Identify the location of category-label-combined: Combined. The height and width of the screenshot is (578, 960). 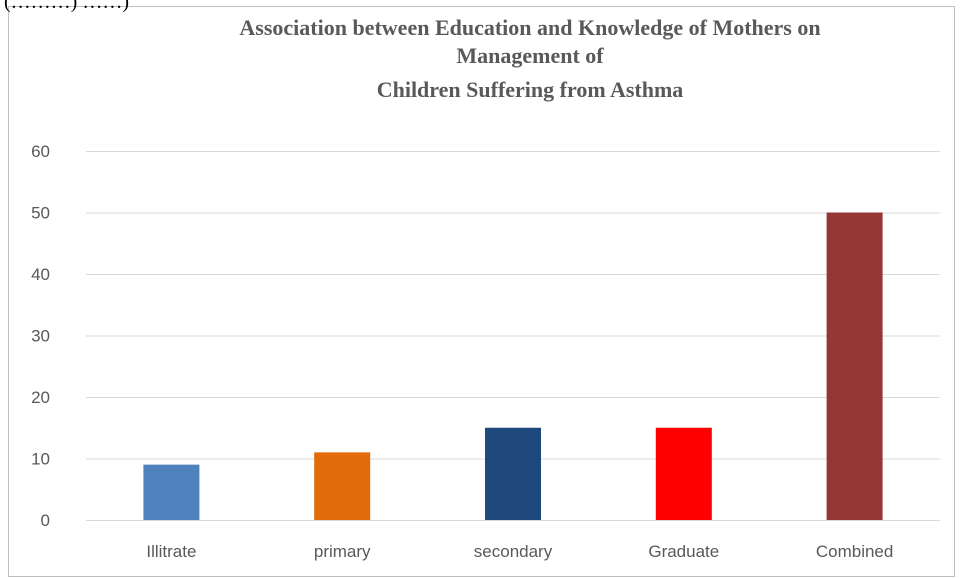
(855, 551).